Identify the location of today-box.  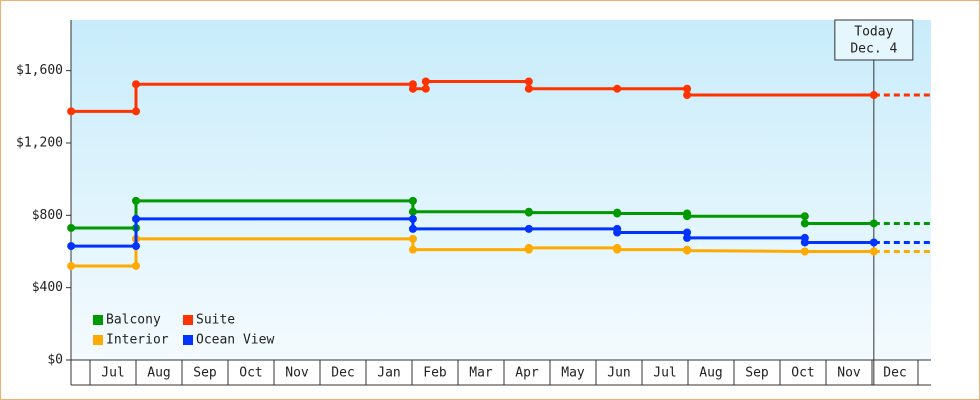
(874, 40).